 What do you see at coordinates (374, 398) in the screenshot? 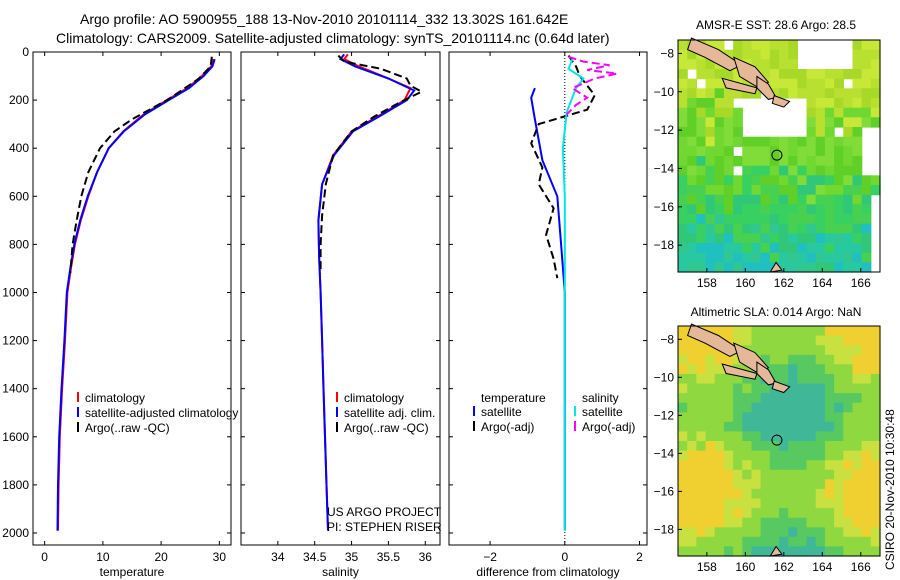
I see `legend-label: climatology` at bounding box center [374, 398].